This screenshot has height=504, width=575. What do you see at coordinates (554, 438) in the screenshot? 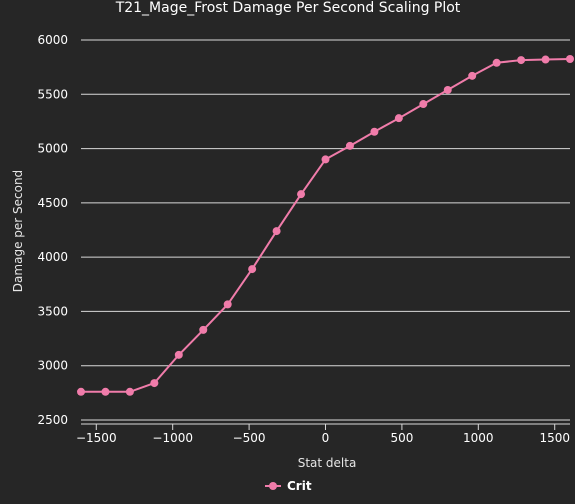
I see `x-tick-label: 1500` at bounding box center [554, 438].